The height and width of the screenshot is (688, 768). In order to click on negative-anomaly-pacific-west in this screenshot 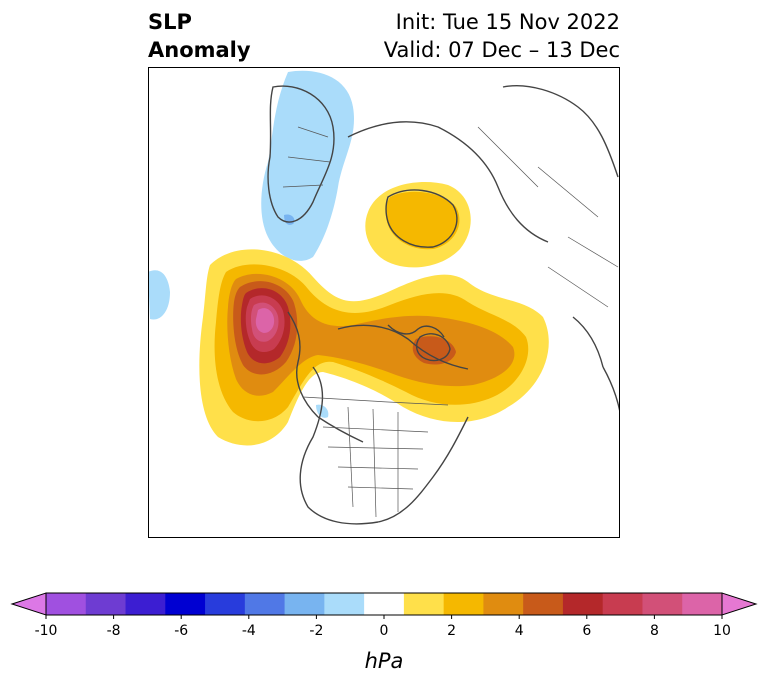, I will do `click(159, 295)`.